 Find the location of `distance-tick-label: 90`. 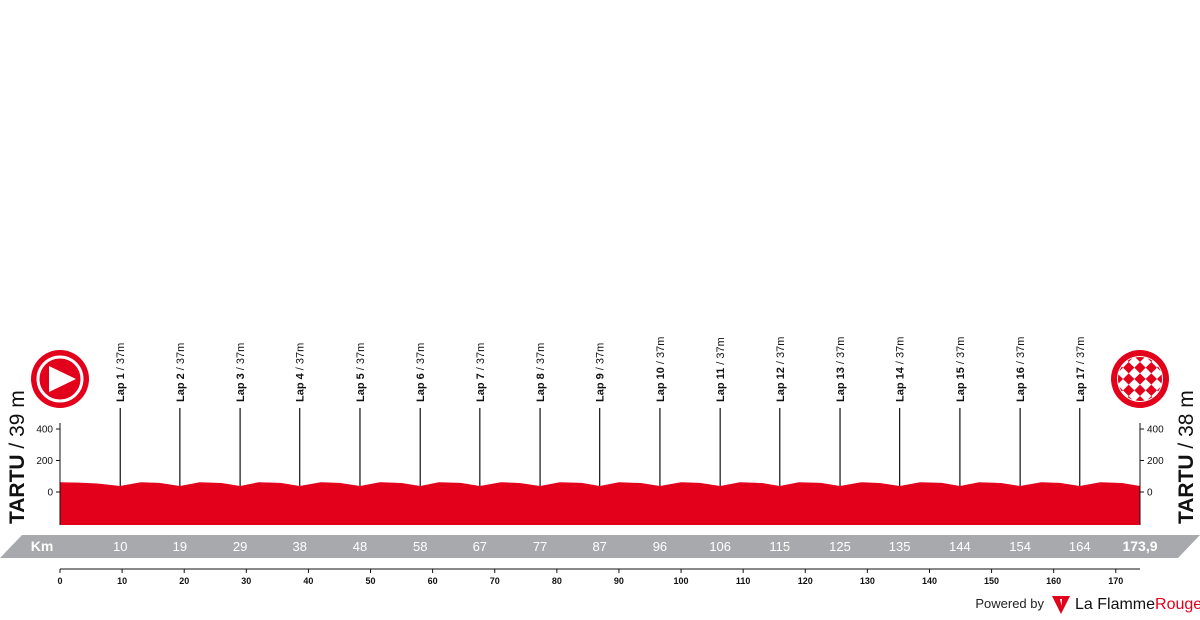

distance-tick-label: 90 is located at coordinates (619, 581).